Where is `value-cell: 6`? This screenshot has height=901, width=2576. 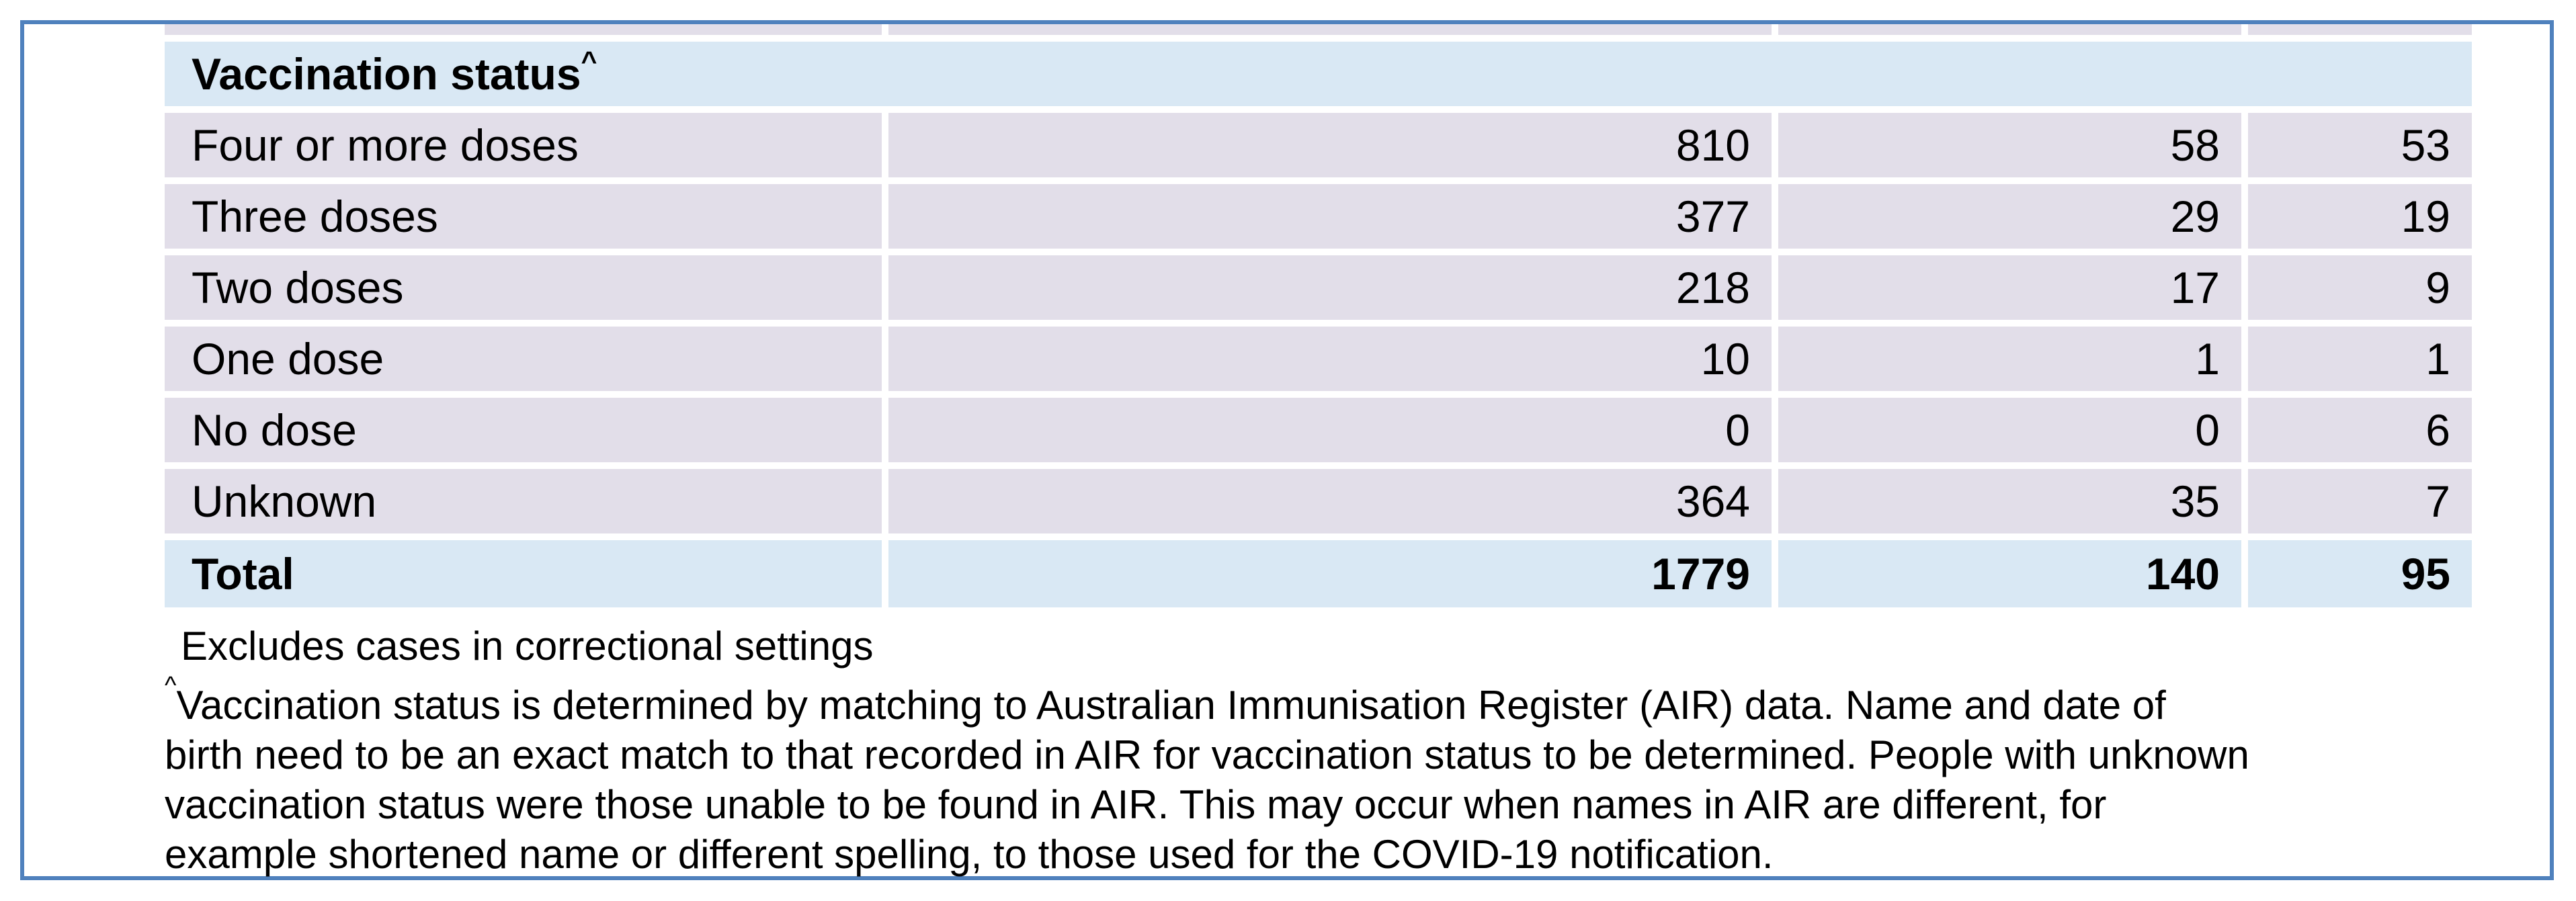
value-cell: 6 is located at coordinates (2360, 430).